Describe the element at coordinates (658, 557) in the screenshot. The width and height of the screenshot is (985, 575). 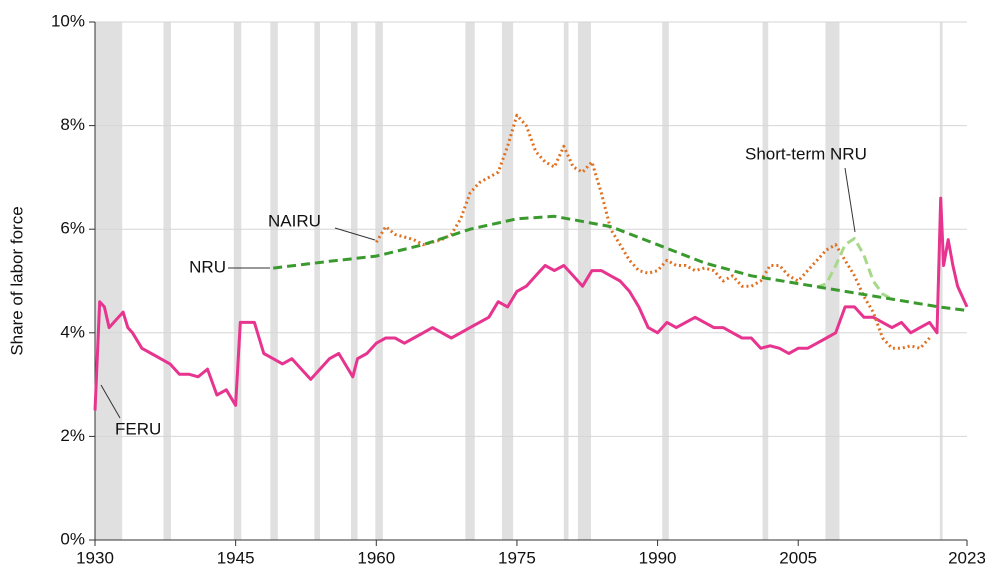
I see `x-tick-label: 1990` at that location.